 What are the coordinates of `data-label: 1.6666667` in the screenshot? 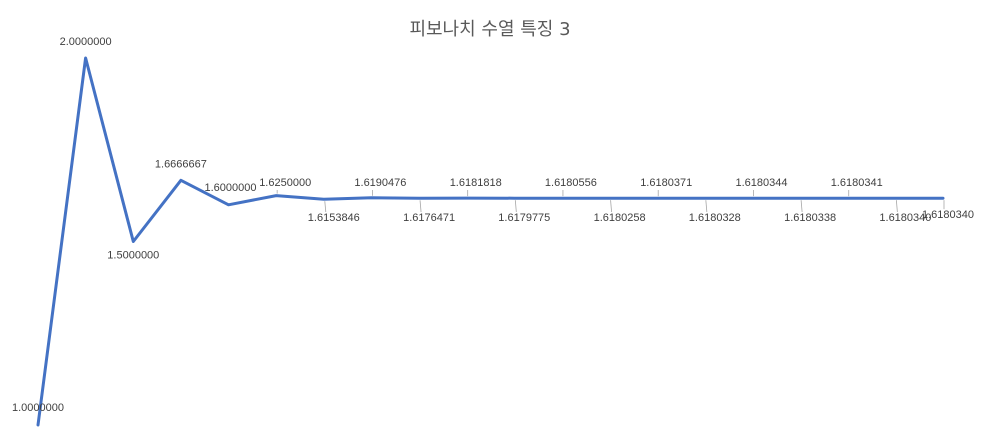 It's located at (181, 164).